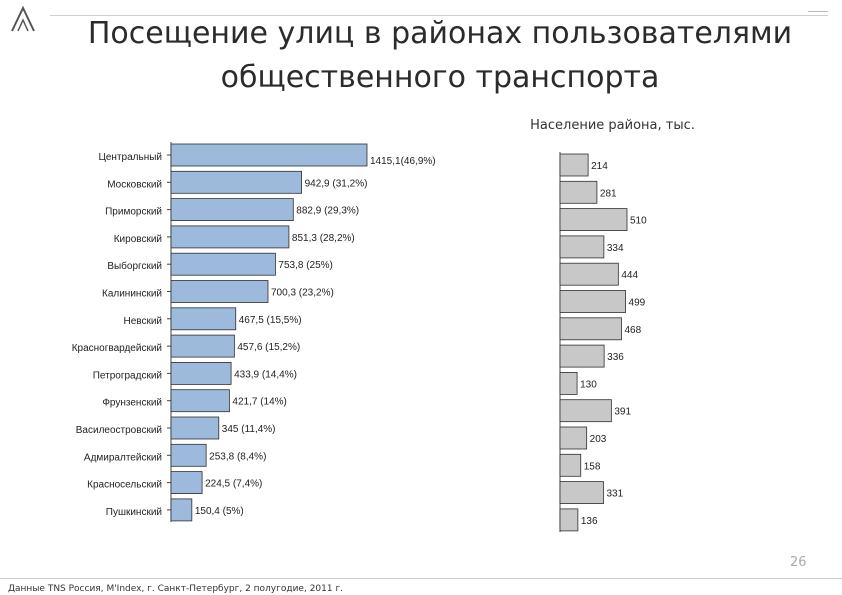  I want to click on visits-data-label: 253,8 (8,4%), so click(237, 456).